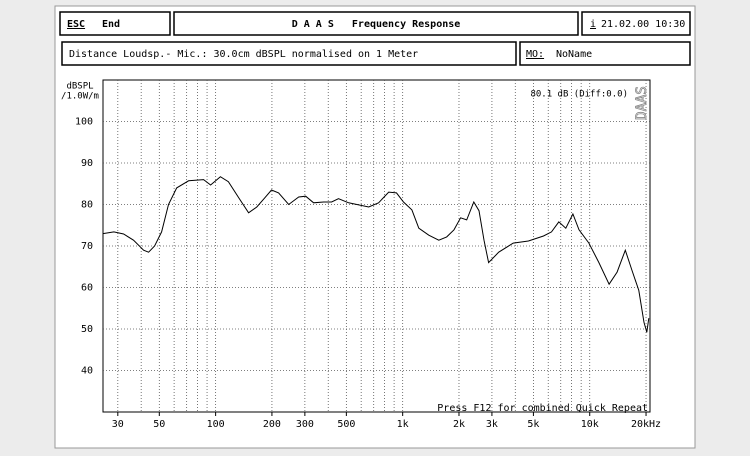 Image resolution: width=750 pixels, height=456 pixels. What do you see at coordinates (535, 54) in the screenshot?
I see `mo-key: MO:` at bounding box center [535, 54].